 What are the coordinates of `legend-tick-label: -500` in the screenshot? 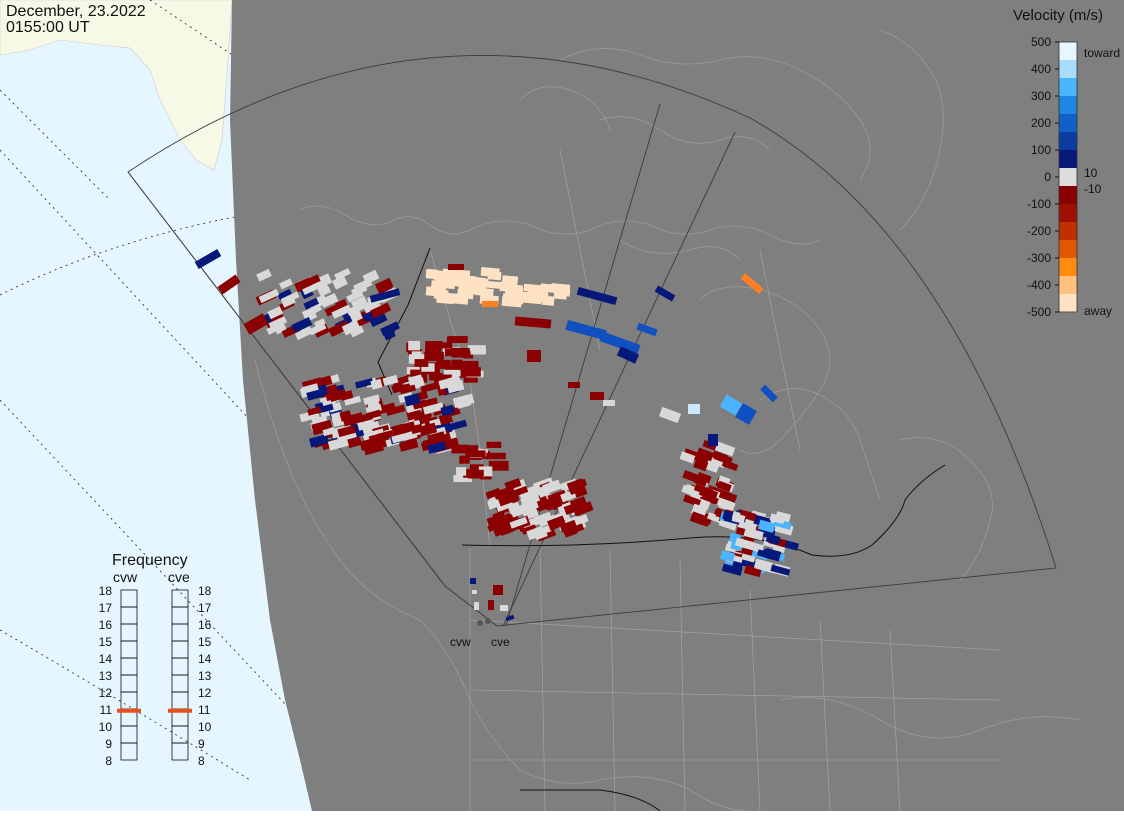 It's located at (1039, 312).